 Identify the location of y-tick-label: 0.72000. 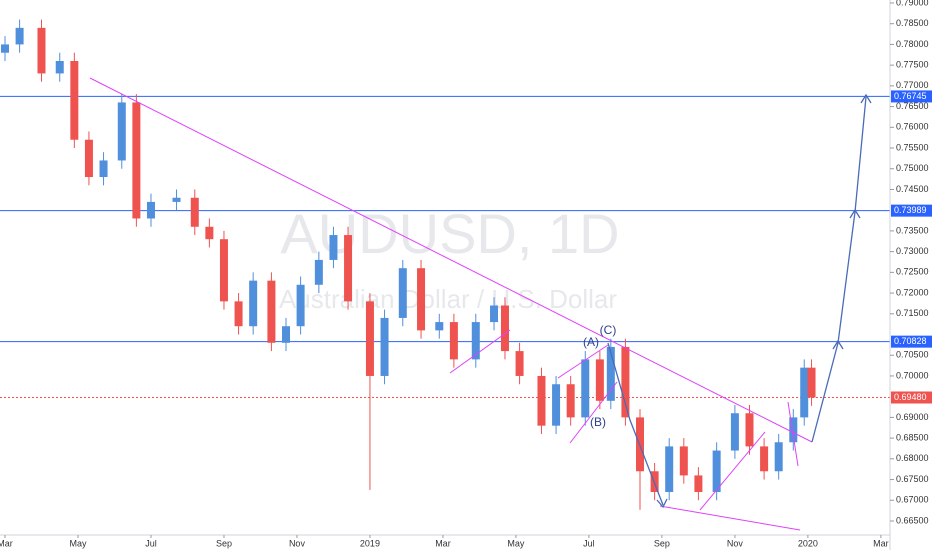
(912, 292).